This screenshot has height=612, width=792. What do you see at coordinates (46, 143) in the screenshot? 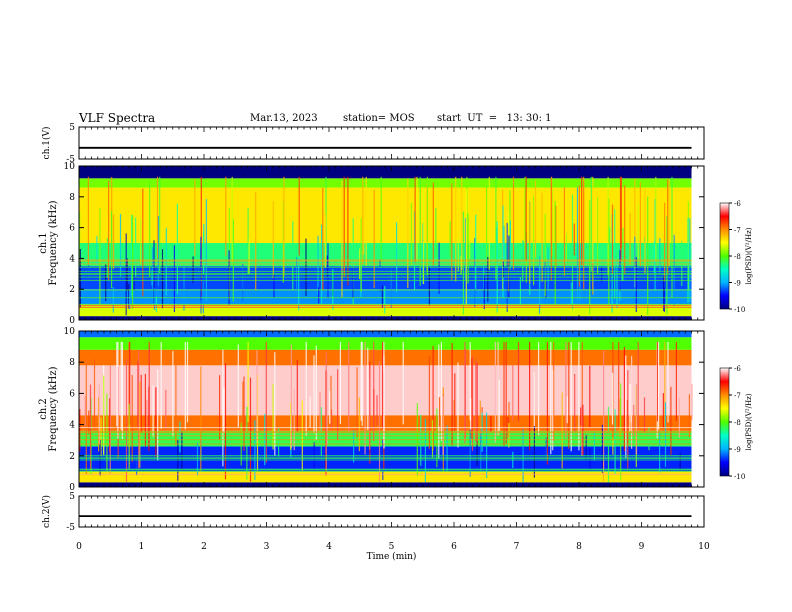
I see `y-axis-label: ch.1(V)` at bounding box center [46, 143].